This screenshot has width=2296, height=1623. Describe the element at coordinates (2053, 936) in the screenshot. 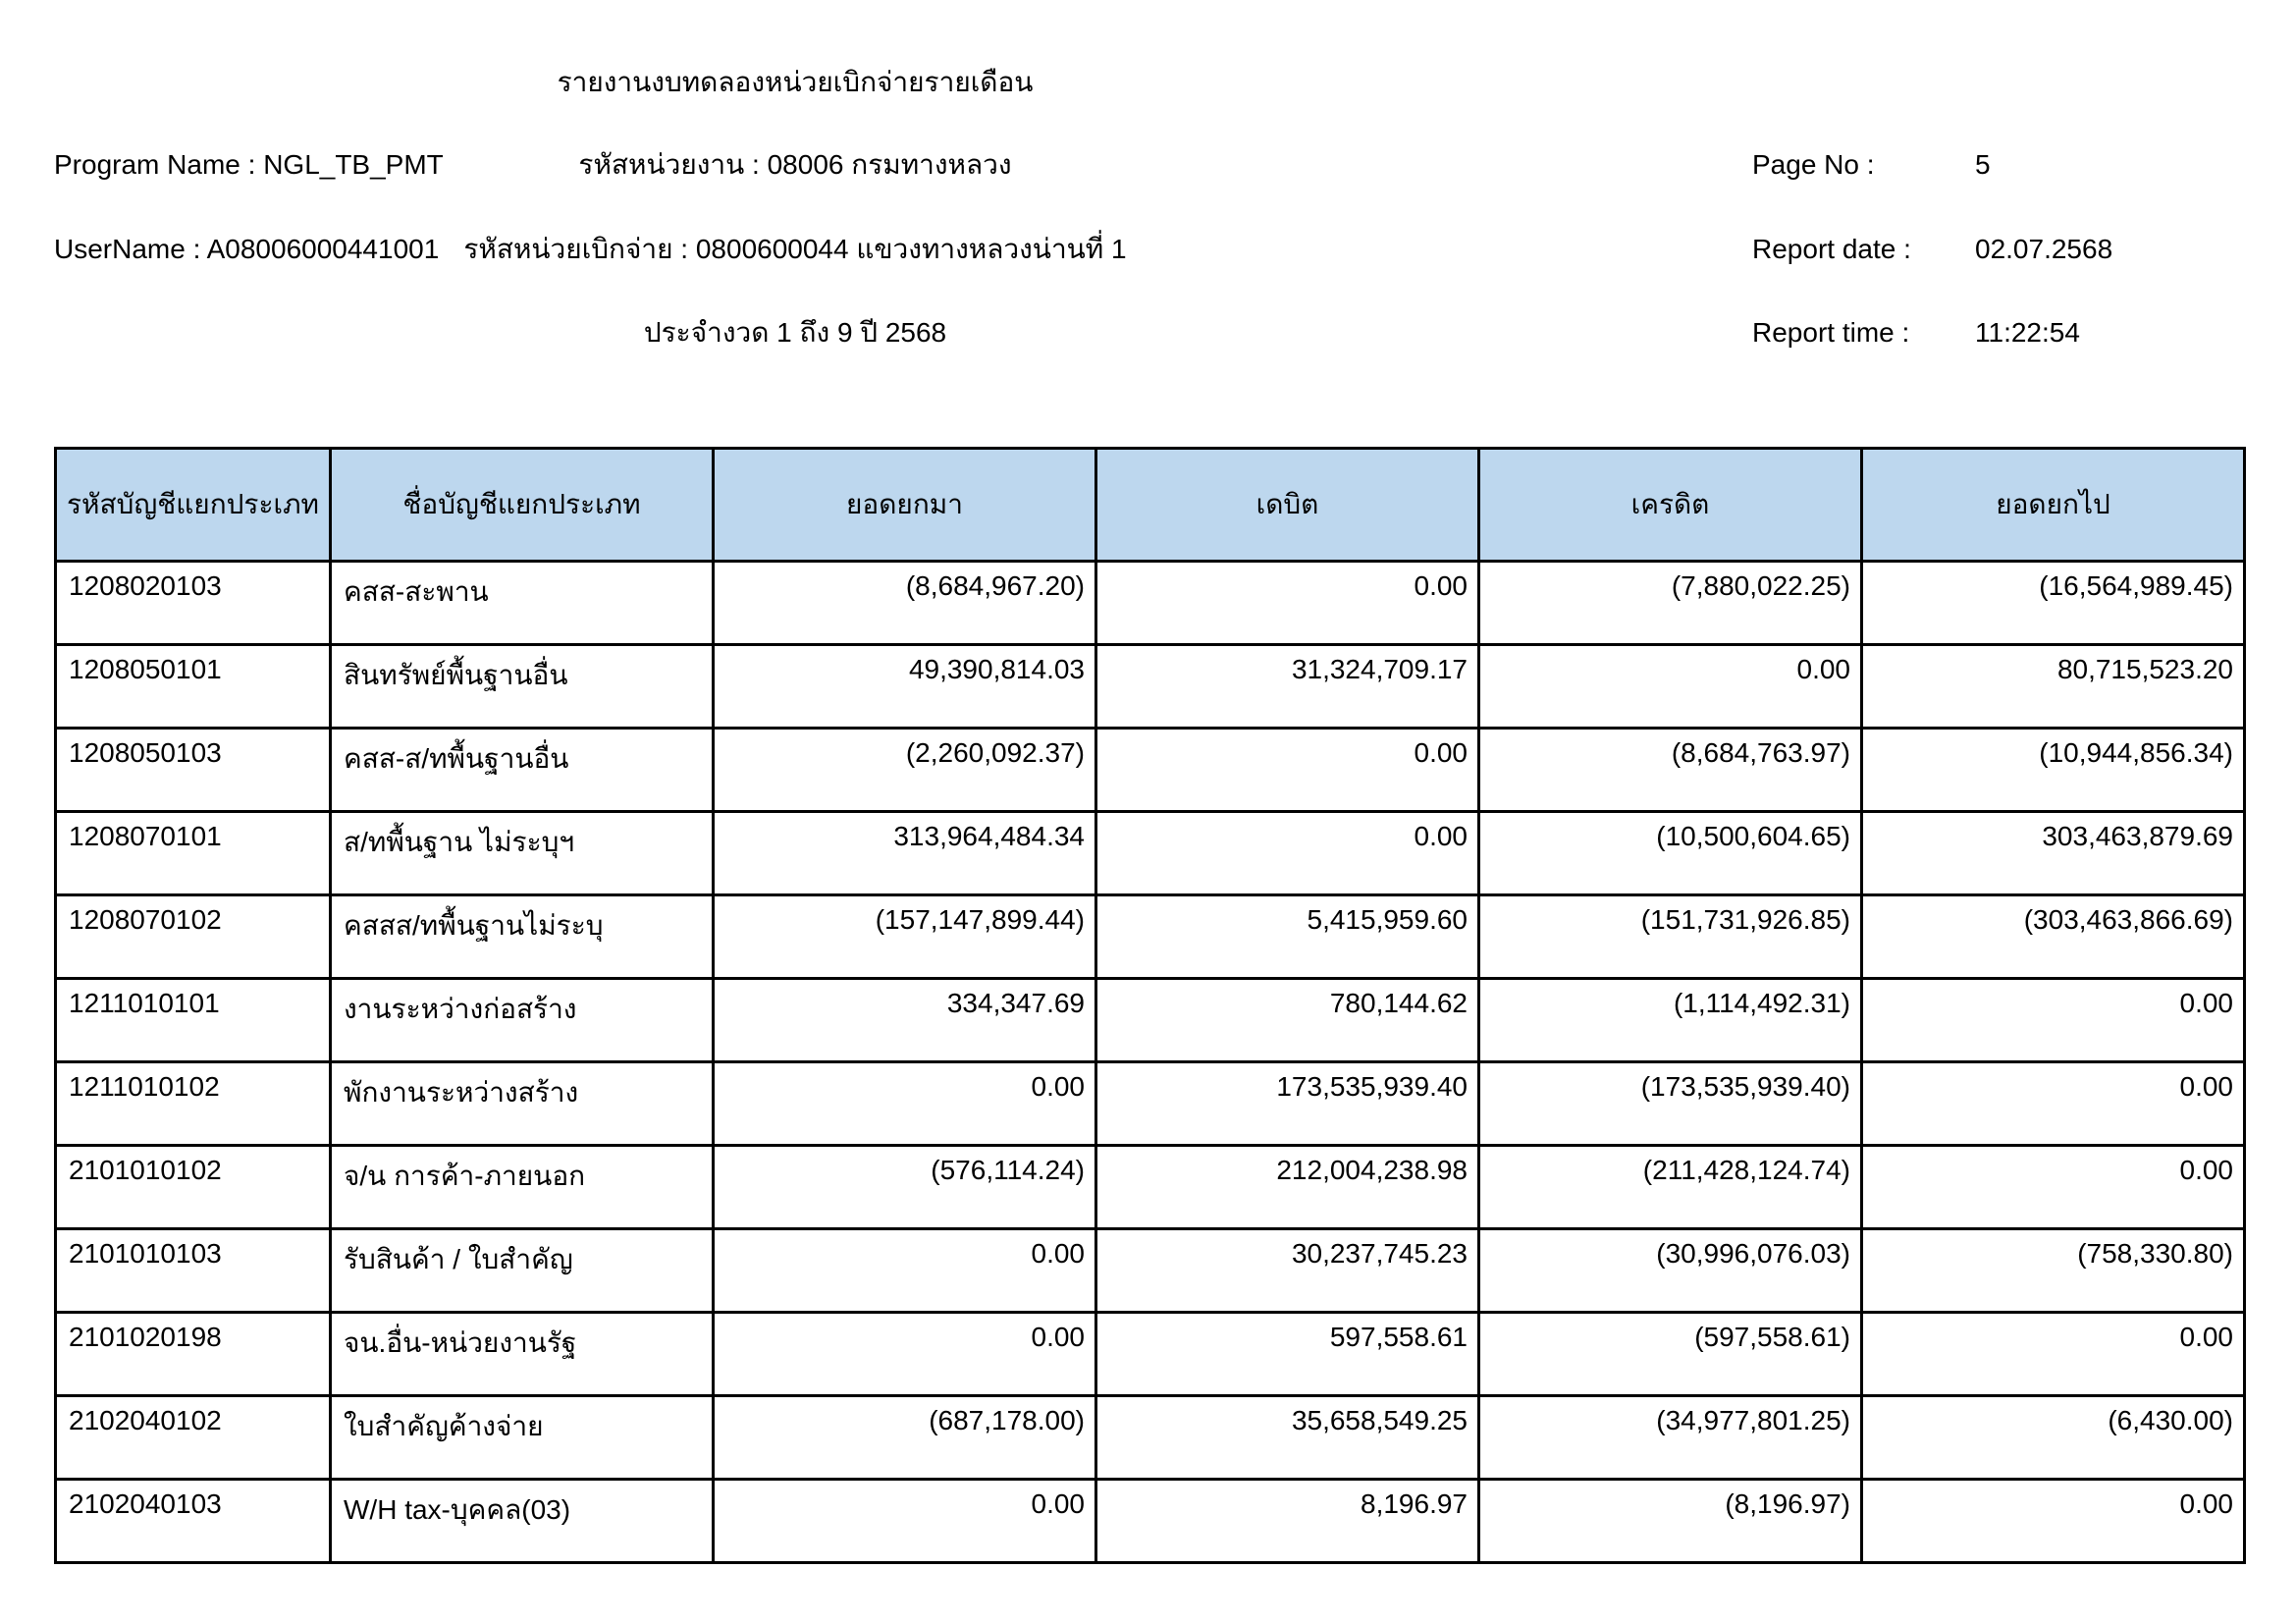

I see `cell-closing-balance: (303,463,866.69)` at that location.